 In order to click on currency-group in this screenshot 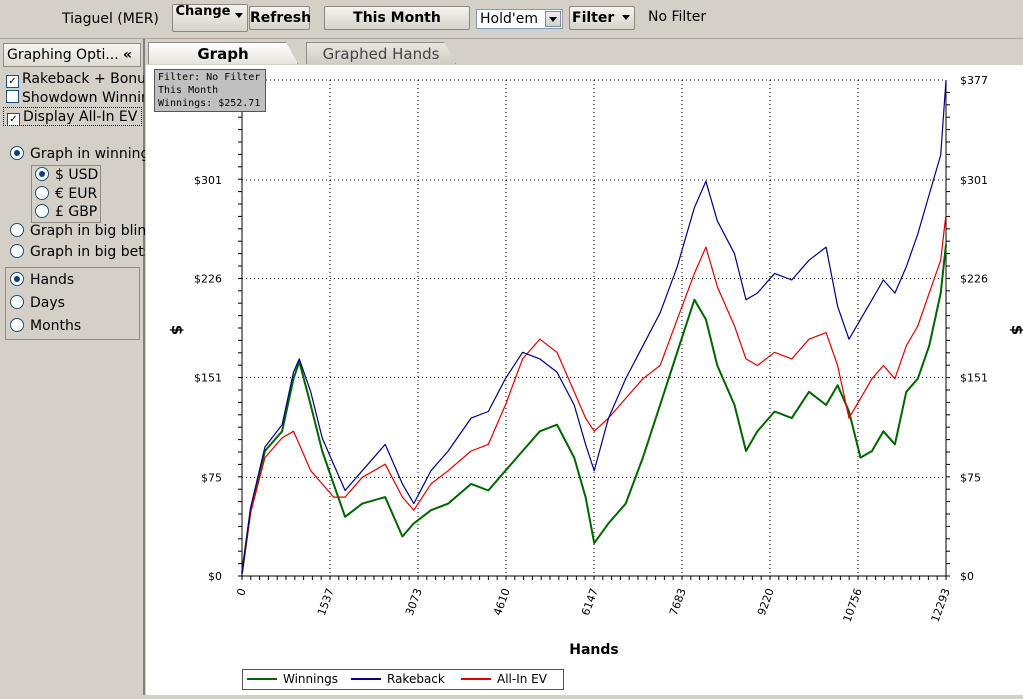, I will do `click(66, 194)`.